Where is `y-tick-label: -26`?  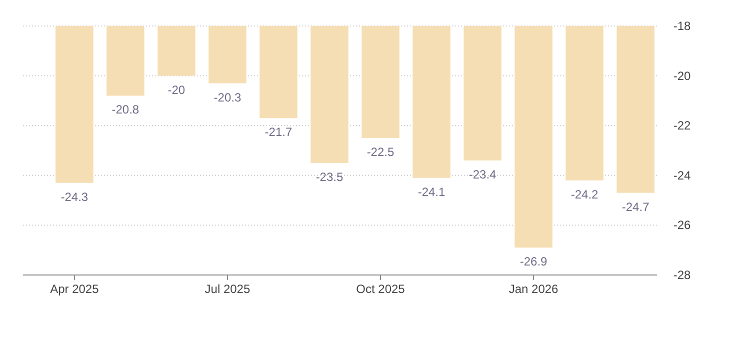 y-tick-label: -26 is located at coordinates (682, 225).